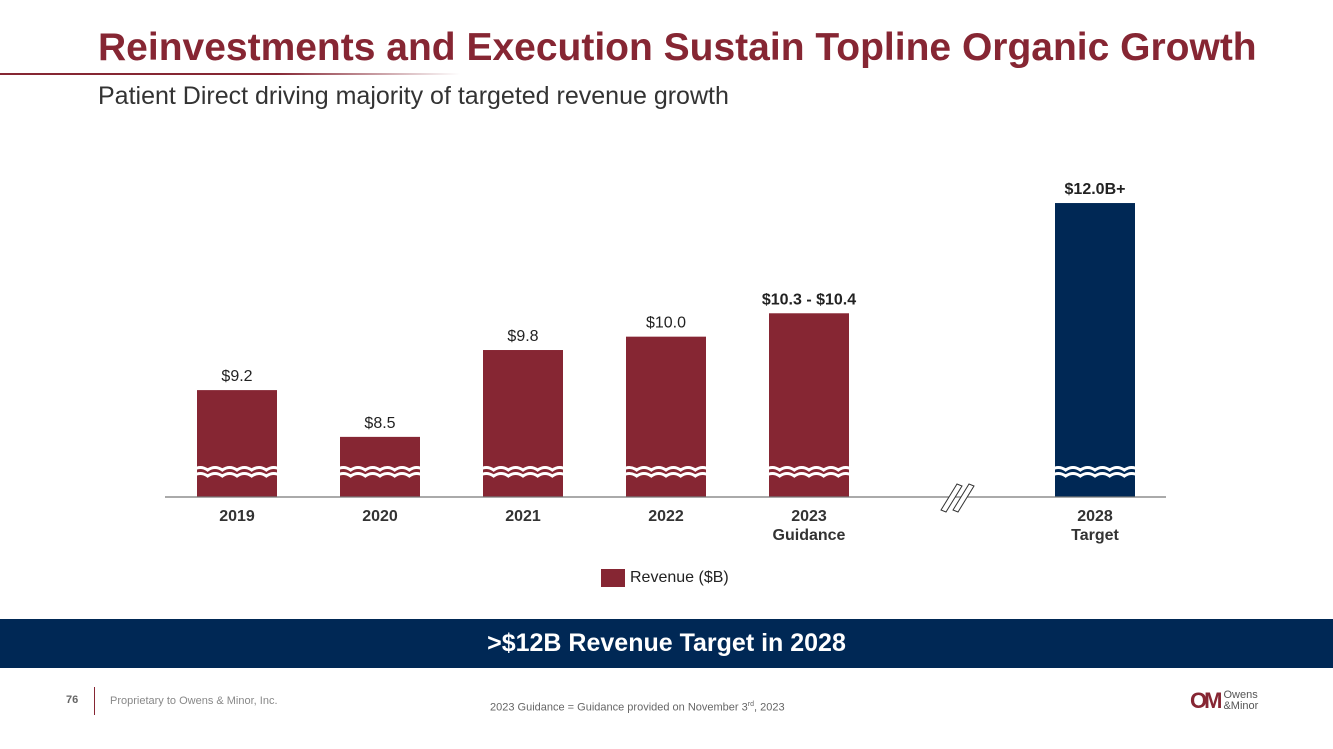 The image size is (1333, 749). I want to click on chart-legend: Revenue ($B), so click(665, 578).